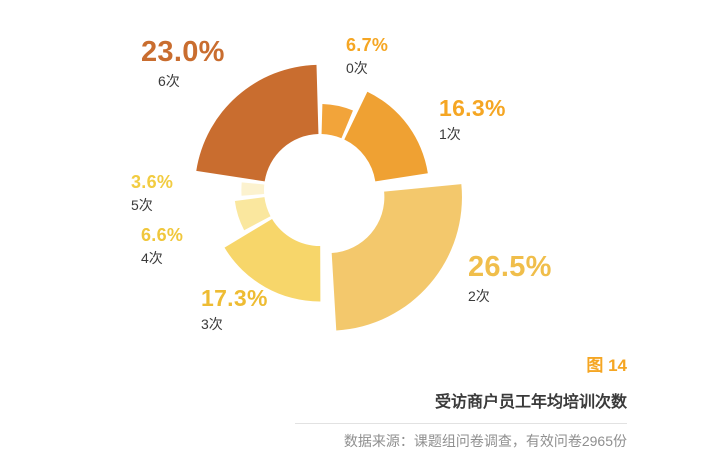 This screenshot has height=454, width=701. I want to click on segment-percent: 23.0%, so click(183, 52).